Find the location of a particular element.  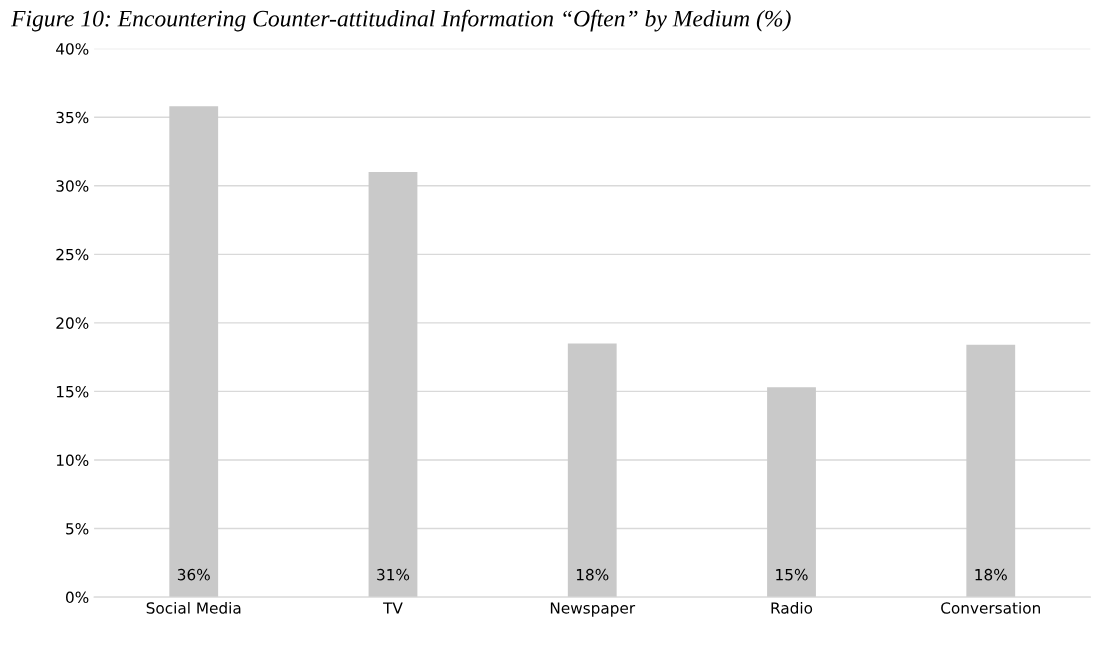

y-tick-label: 35% is located at coordinates (72, 117).